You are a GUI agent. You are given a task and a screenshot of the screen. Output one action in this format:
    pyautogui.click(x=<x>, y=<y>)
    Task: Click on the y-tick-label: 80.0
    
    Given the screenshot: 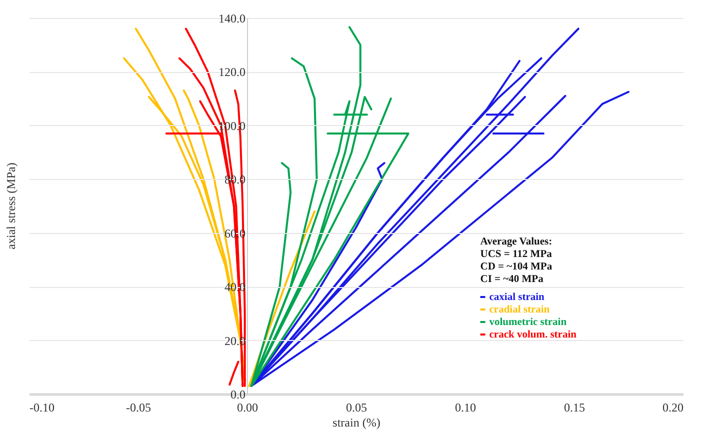 What is the action you would take?
    pyautogui.click(x=235, y=179)
    